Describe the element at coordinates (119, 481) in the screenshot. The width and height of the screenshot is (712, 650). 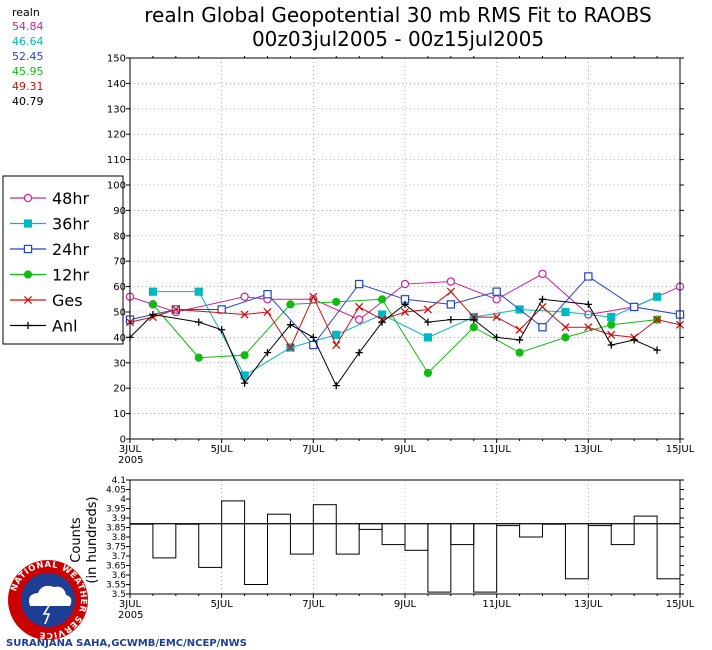
I see `y-tick-label: 4.1` at that location.